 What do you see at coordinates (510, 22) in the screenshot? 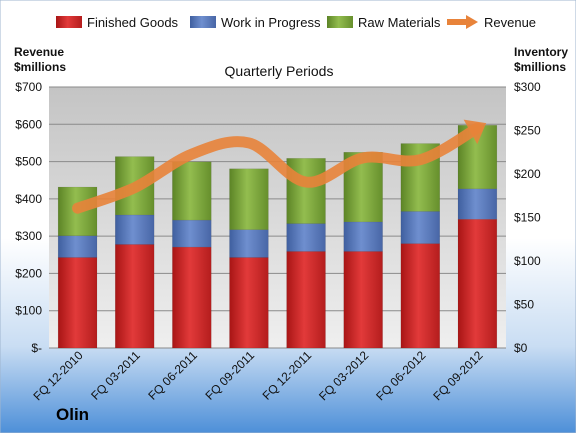
I see `legend-label-revenue: Revenue` at bounding box center [510, 22].